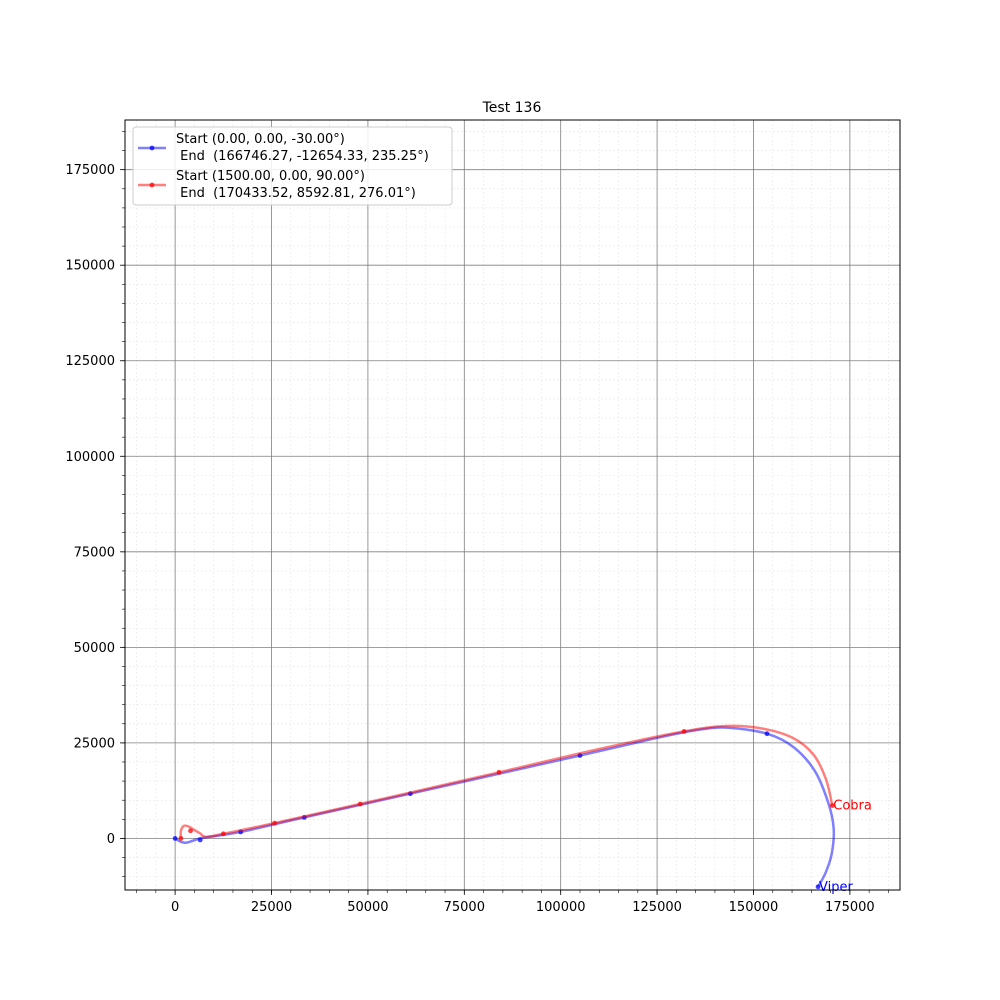 The width and height of the screenshot is (1000, 1000). I want to click on legend-label-line2-0: End (166746.27, -12654.33, 235.25°), so click(302, 156).